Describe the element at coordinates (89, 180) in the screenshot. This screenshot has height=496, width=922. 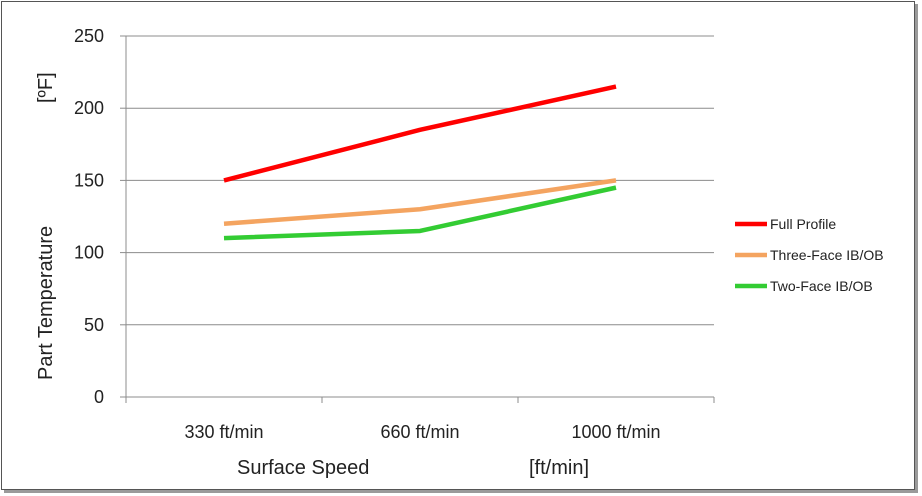
I see `y-tick-label: 150` at that location.